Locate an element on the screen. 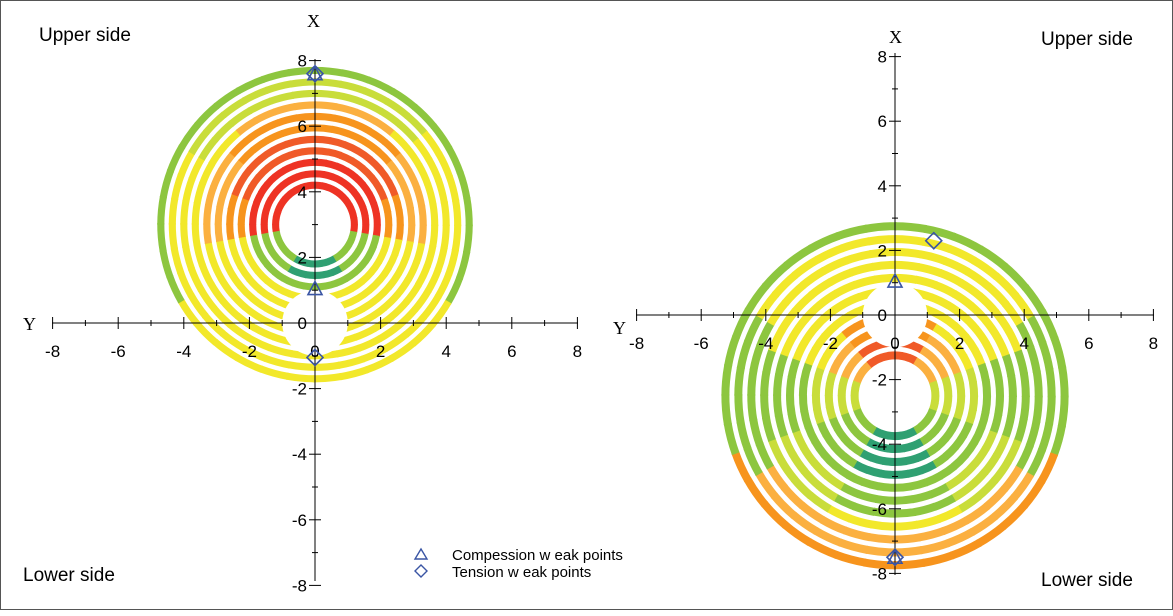 Image resolution: width=1173 pixels, height=616 pixels. left-y-tick-label: 4 is located at coordinates (445, 351).